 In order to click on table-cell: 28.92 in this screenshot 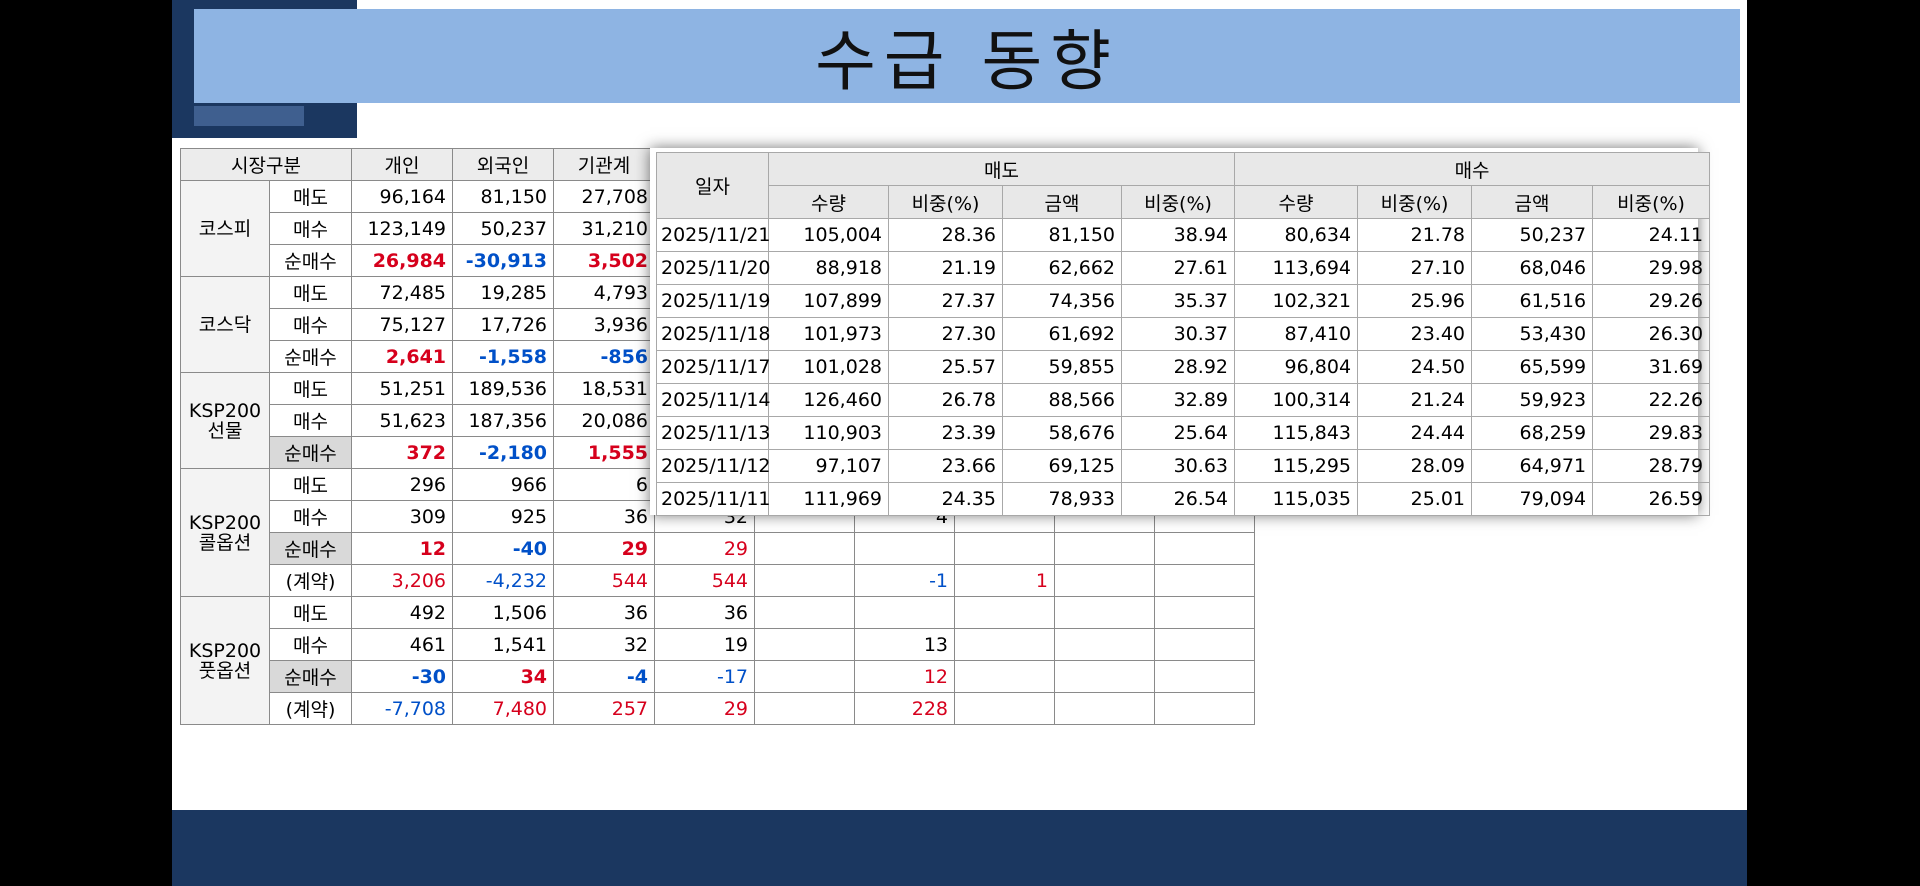, I will do `click(1178, 367)`.